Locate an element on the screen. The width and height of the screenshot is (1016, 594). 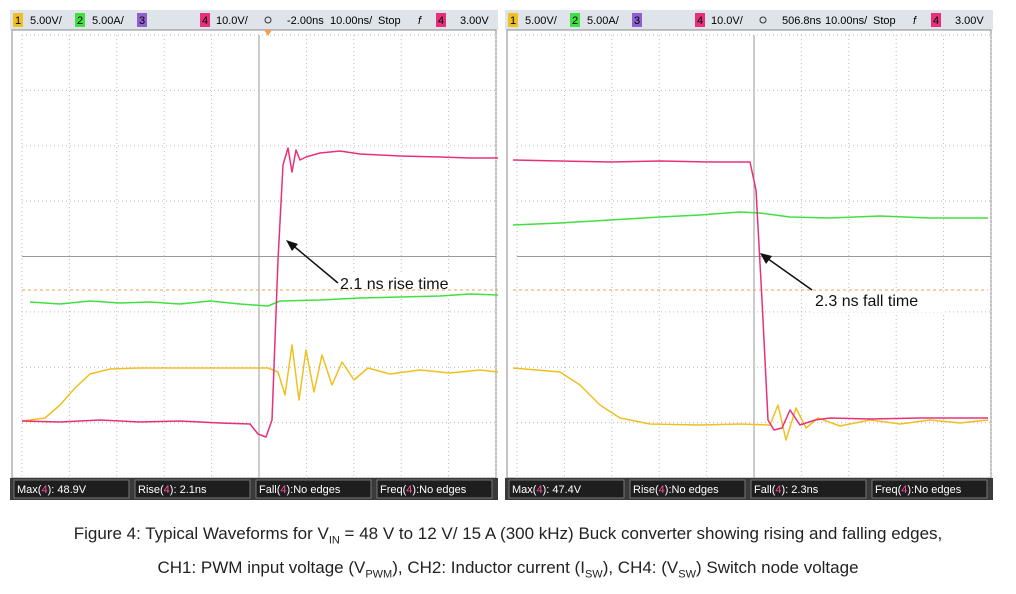
measurement: Fall(4): 2.3ns is located at coordinates (786, 490).